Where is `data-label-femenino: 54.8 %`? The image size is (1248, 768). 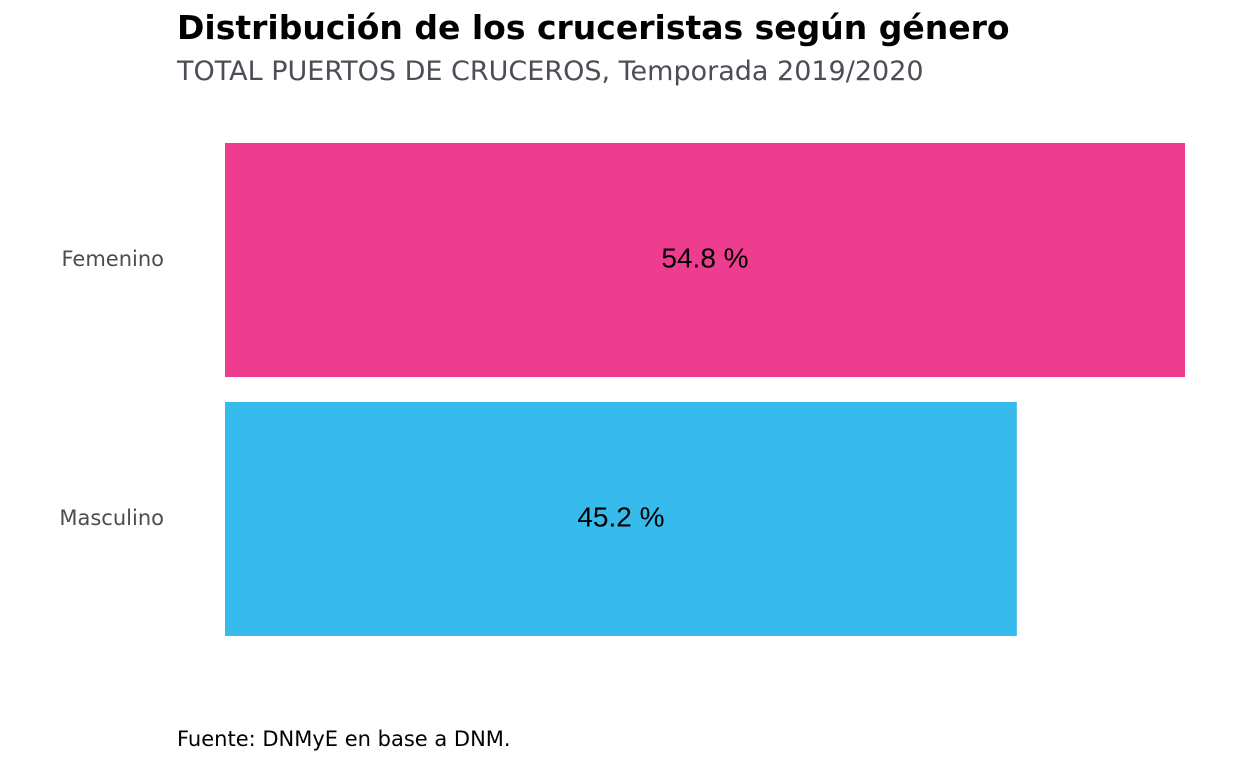
data-label-femenino: 54.8 % is located at coordinates (704, 257).